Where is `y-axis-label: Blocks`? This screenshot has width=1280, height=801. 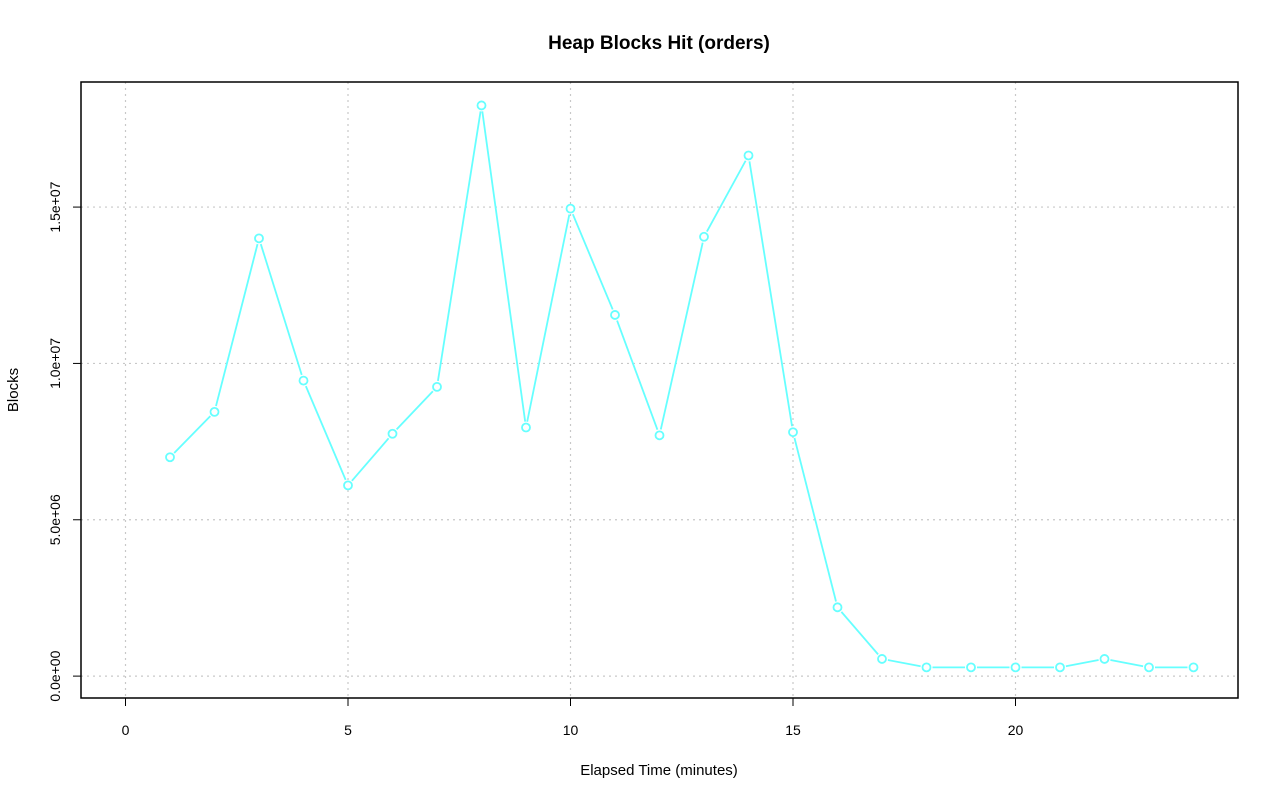 y-axis-label: Blocks is located at coordinates (13, 390).